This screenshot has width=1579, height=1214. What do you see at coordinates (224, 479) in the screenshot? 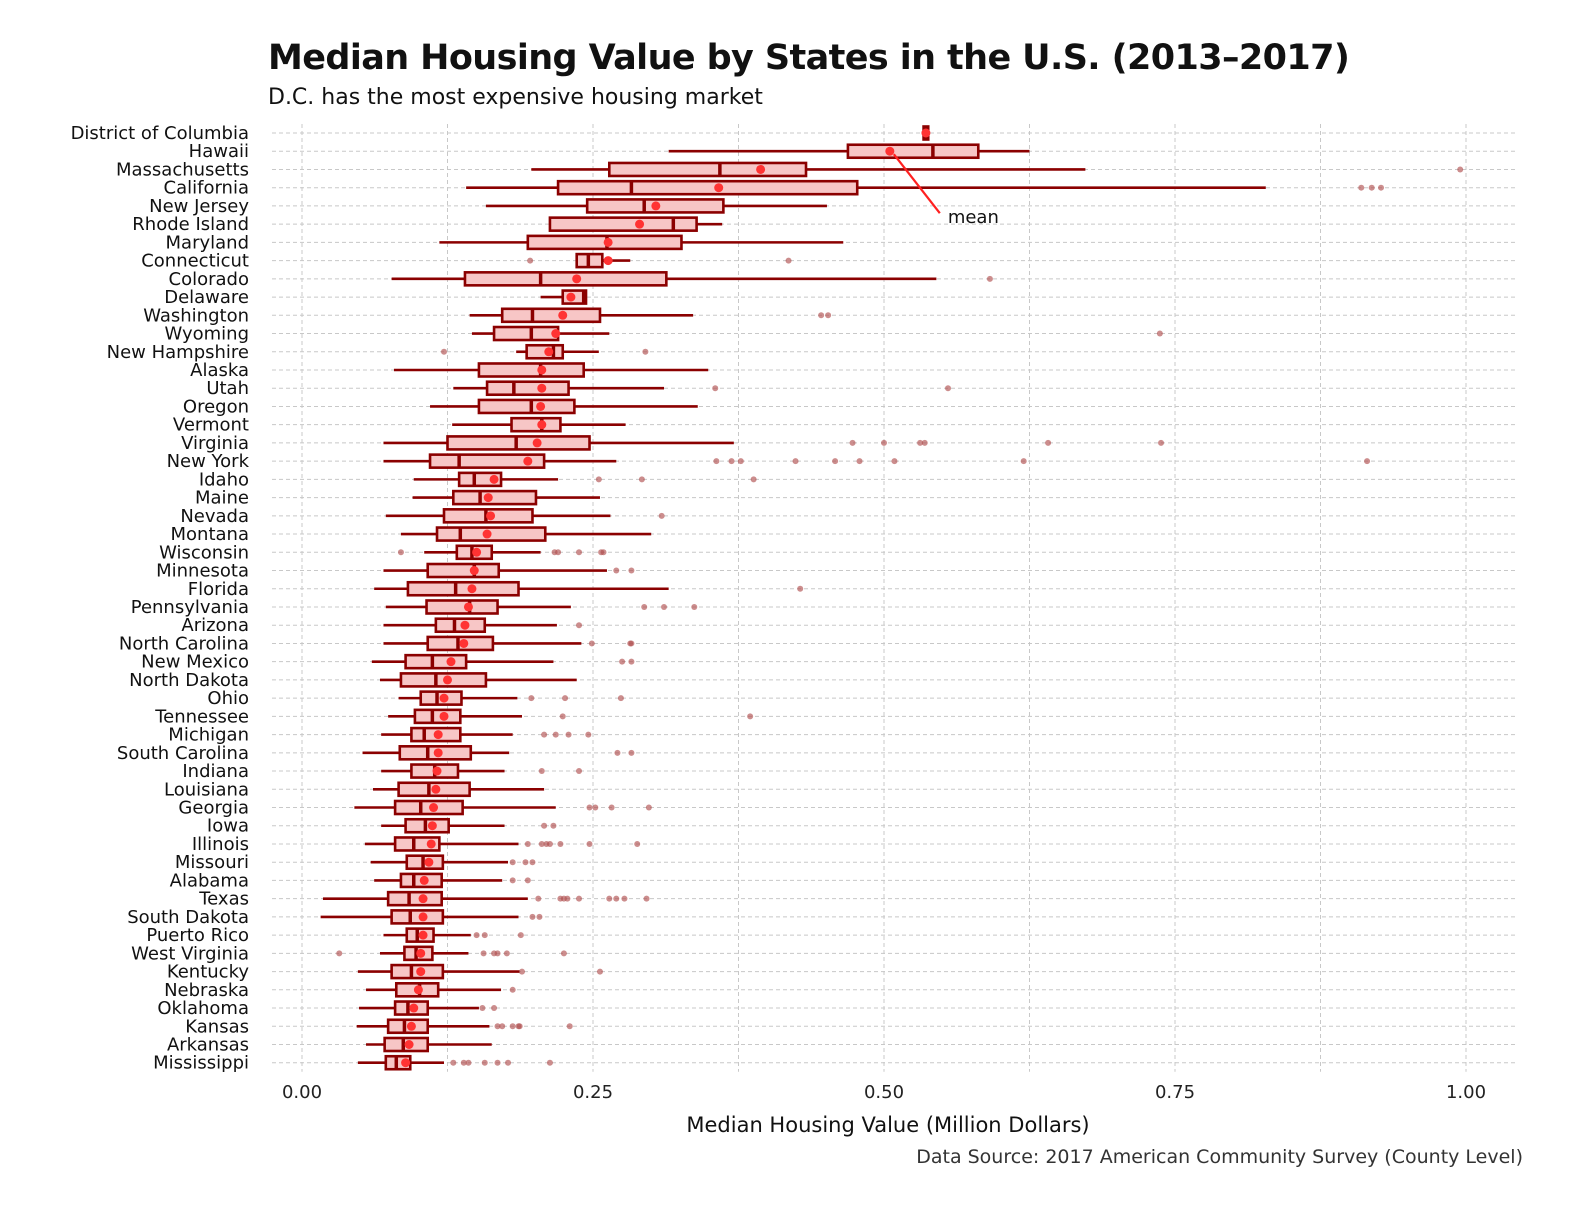
I see `y-tick-label: Idaho` at bounding box center [224, 479].